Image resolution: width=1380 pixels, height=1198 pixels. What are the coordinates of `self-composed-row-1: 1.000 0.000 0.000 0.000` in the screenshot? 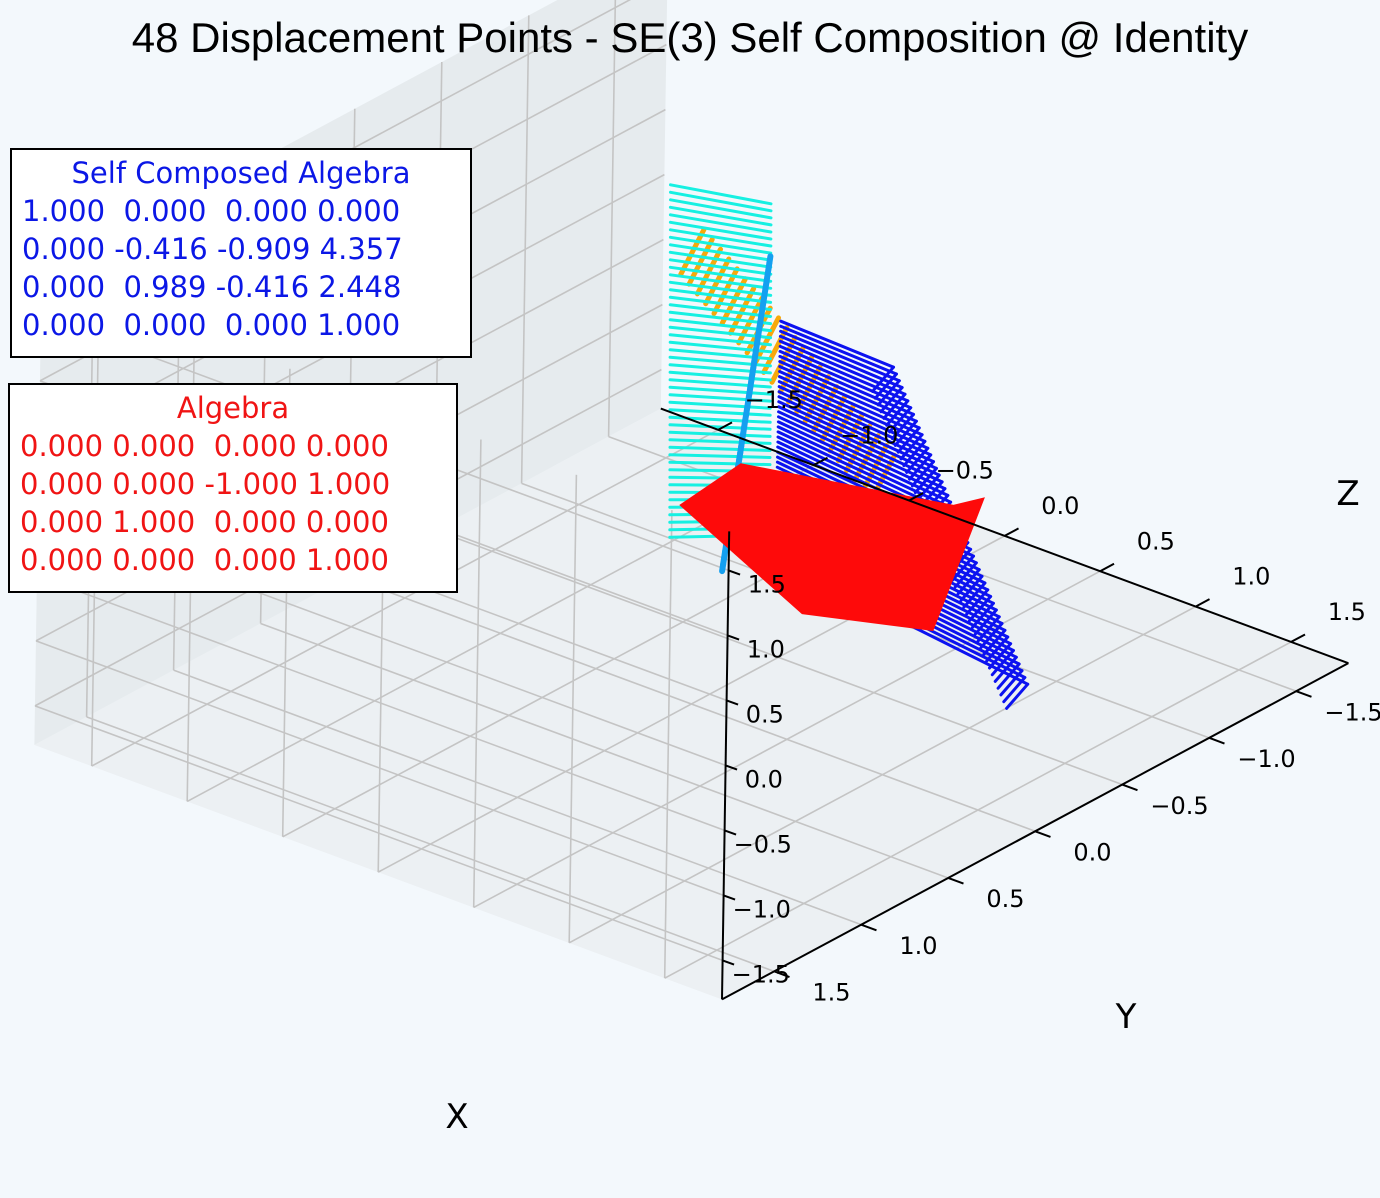 It's located at (211, 211).